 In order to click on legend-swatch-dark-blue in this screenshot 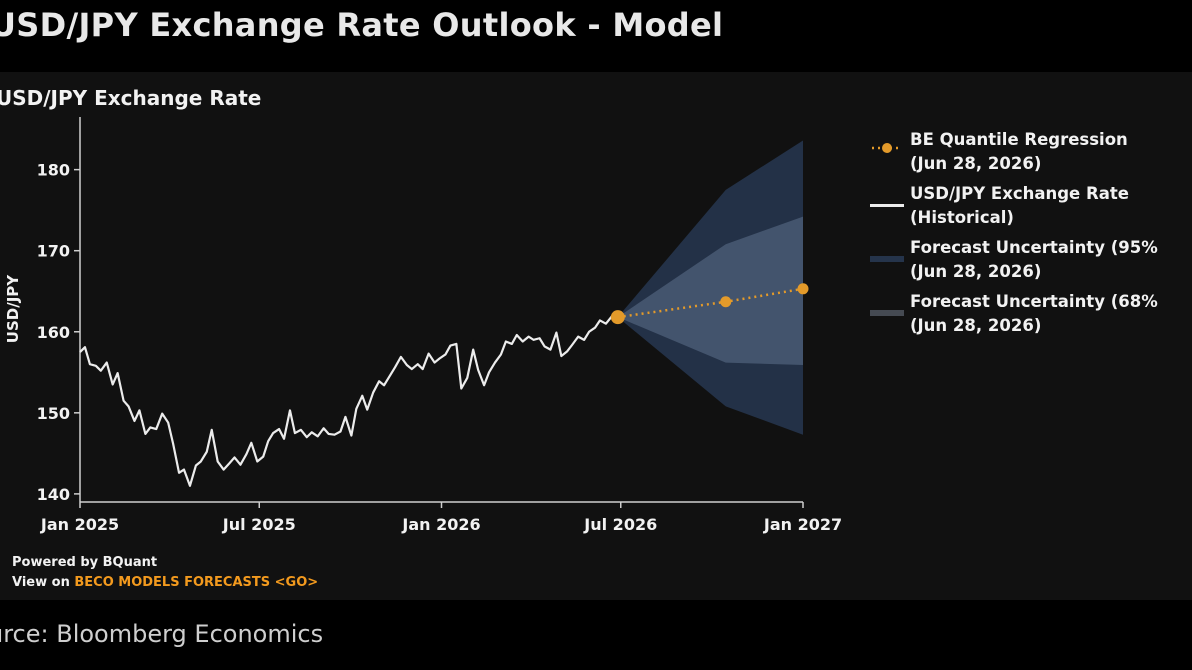, I will do `click(887, 259)`.